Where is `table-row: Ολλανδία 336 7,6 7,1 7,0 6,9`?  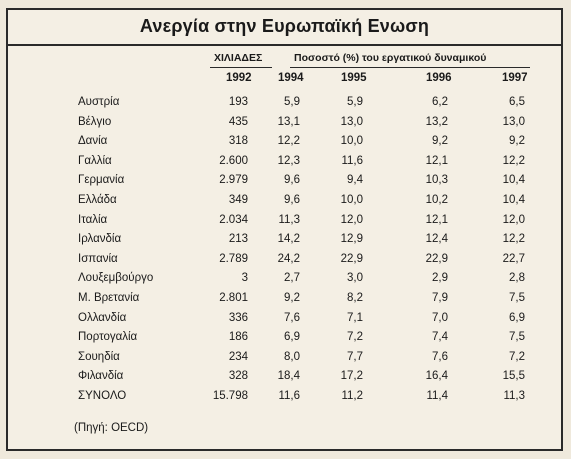 table-row: Ολλανδία 336 7,6 7,1 7,0 6,9 is located at coordinates (284, 318).